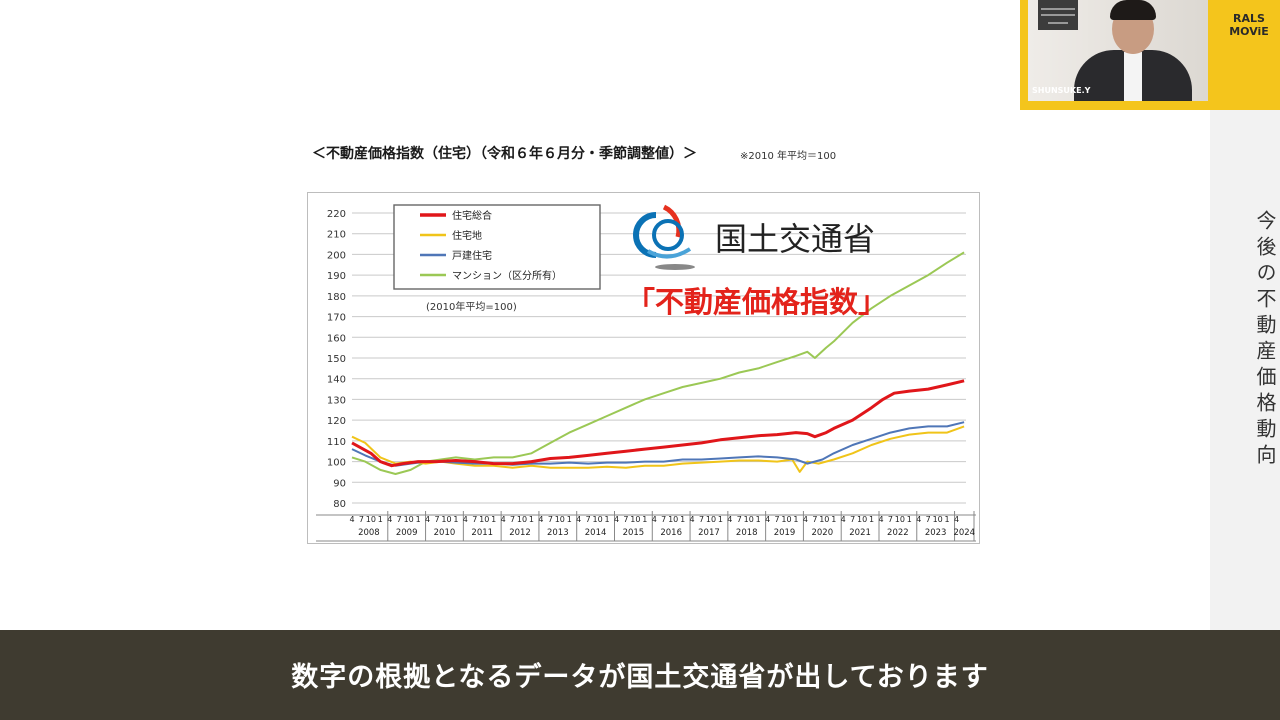 The image size is (1280, 720). Describe the element at coordinates (472, 255) in the screenshot. I see `legend-label: 戸建住宅` at that location.